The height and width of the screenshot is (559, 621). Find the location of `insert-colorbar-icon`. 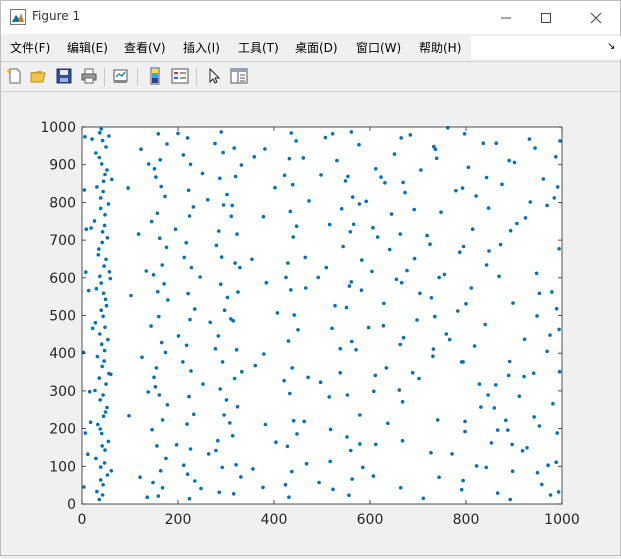

insert-colorbar-icon is located at coordinates (155, 76).